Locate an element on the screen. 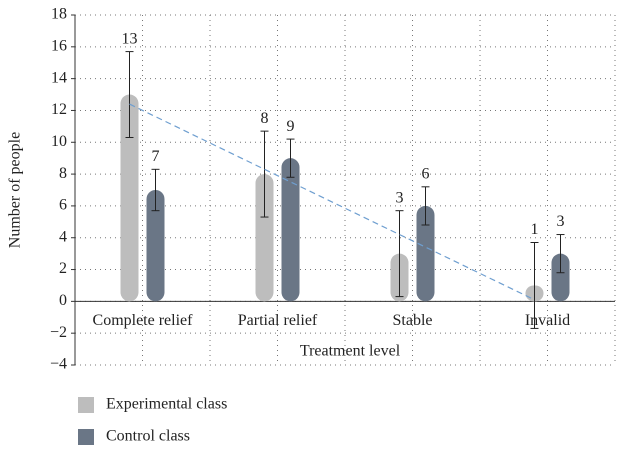  data-label: 7 is located at coordinates (156, 156).